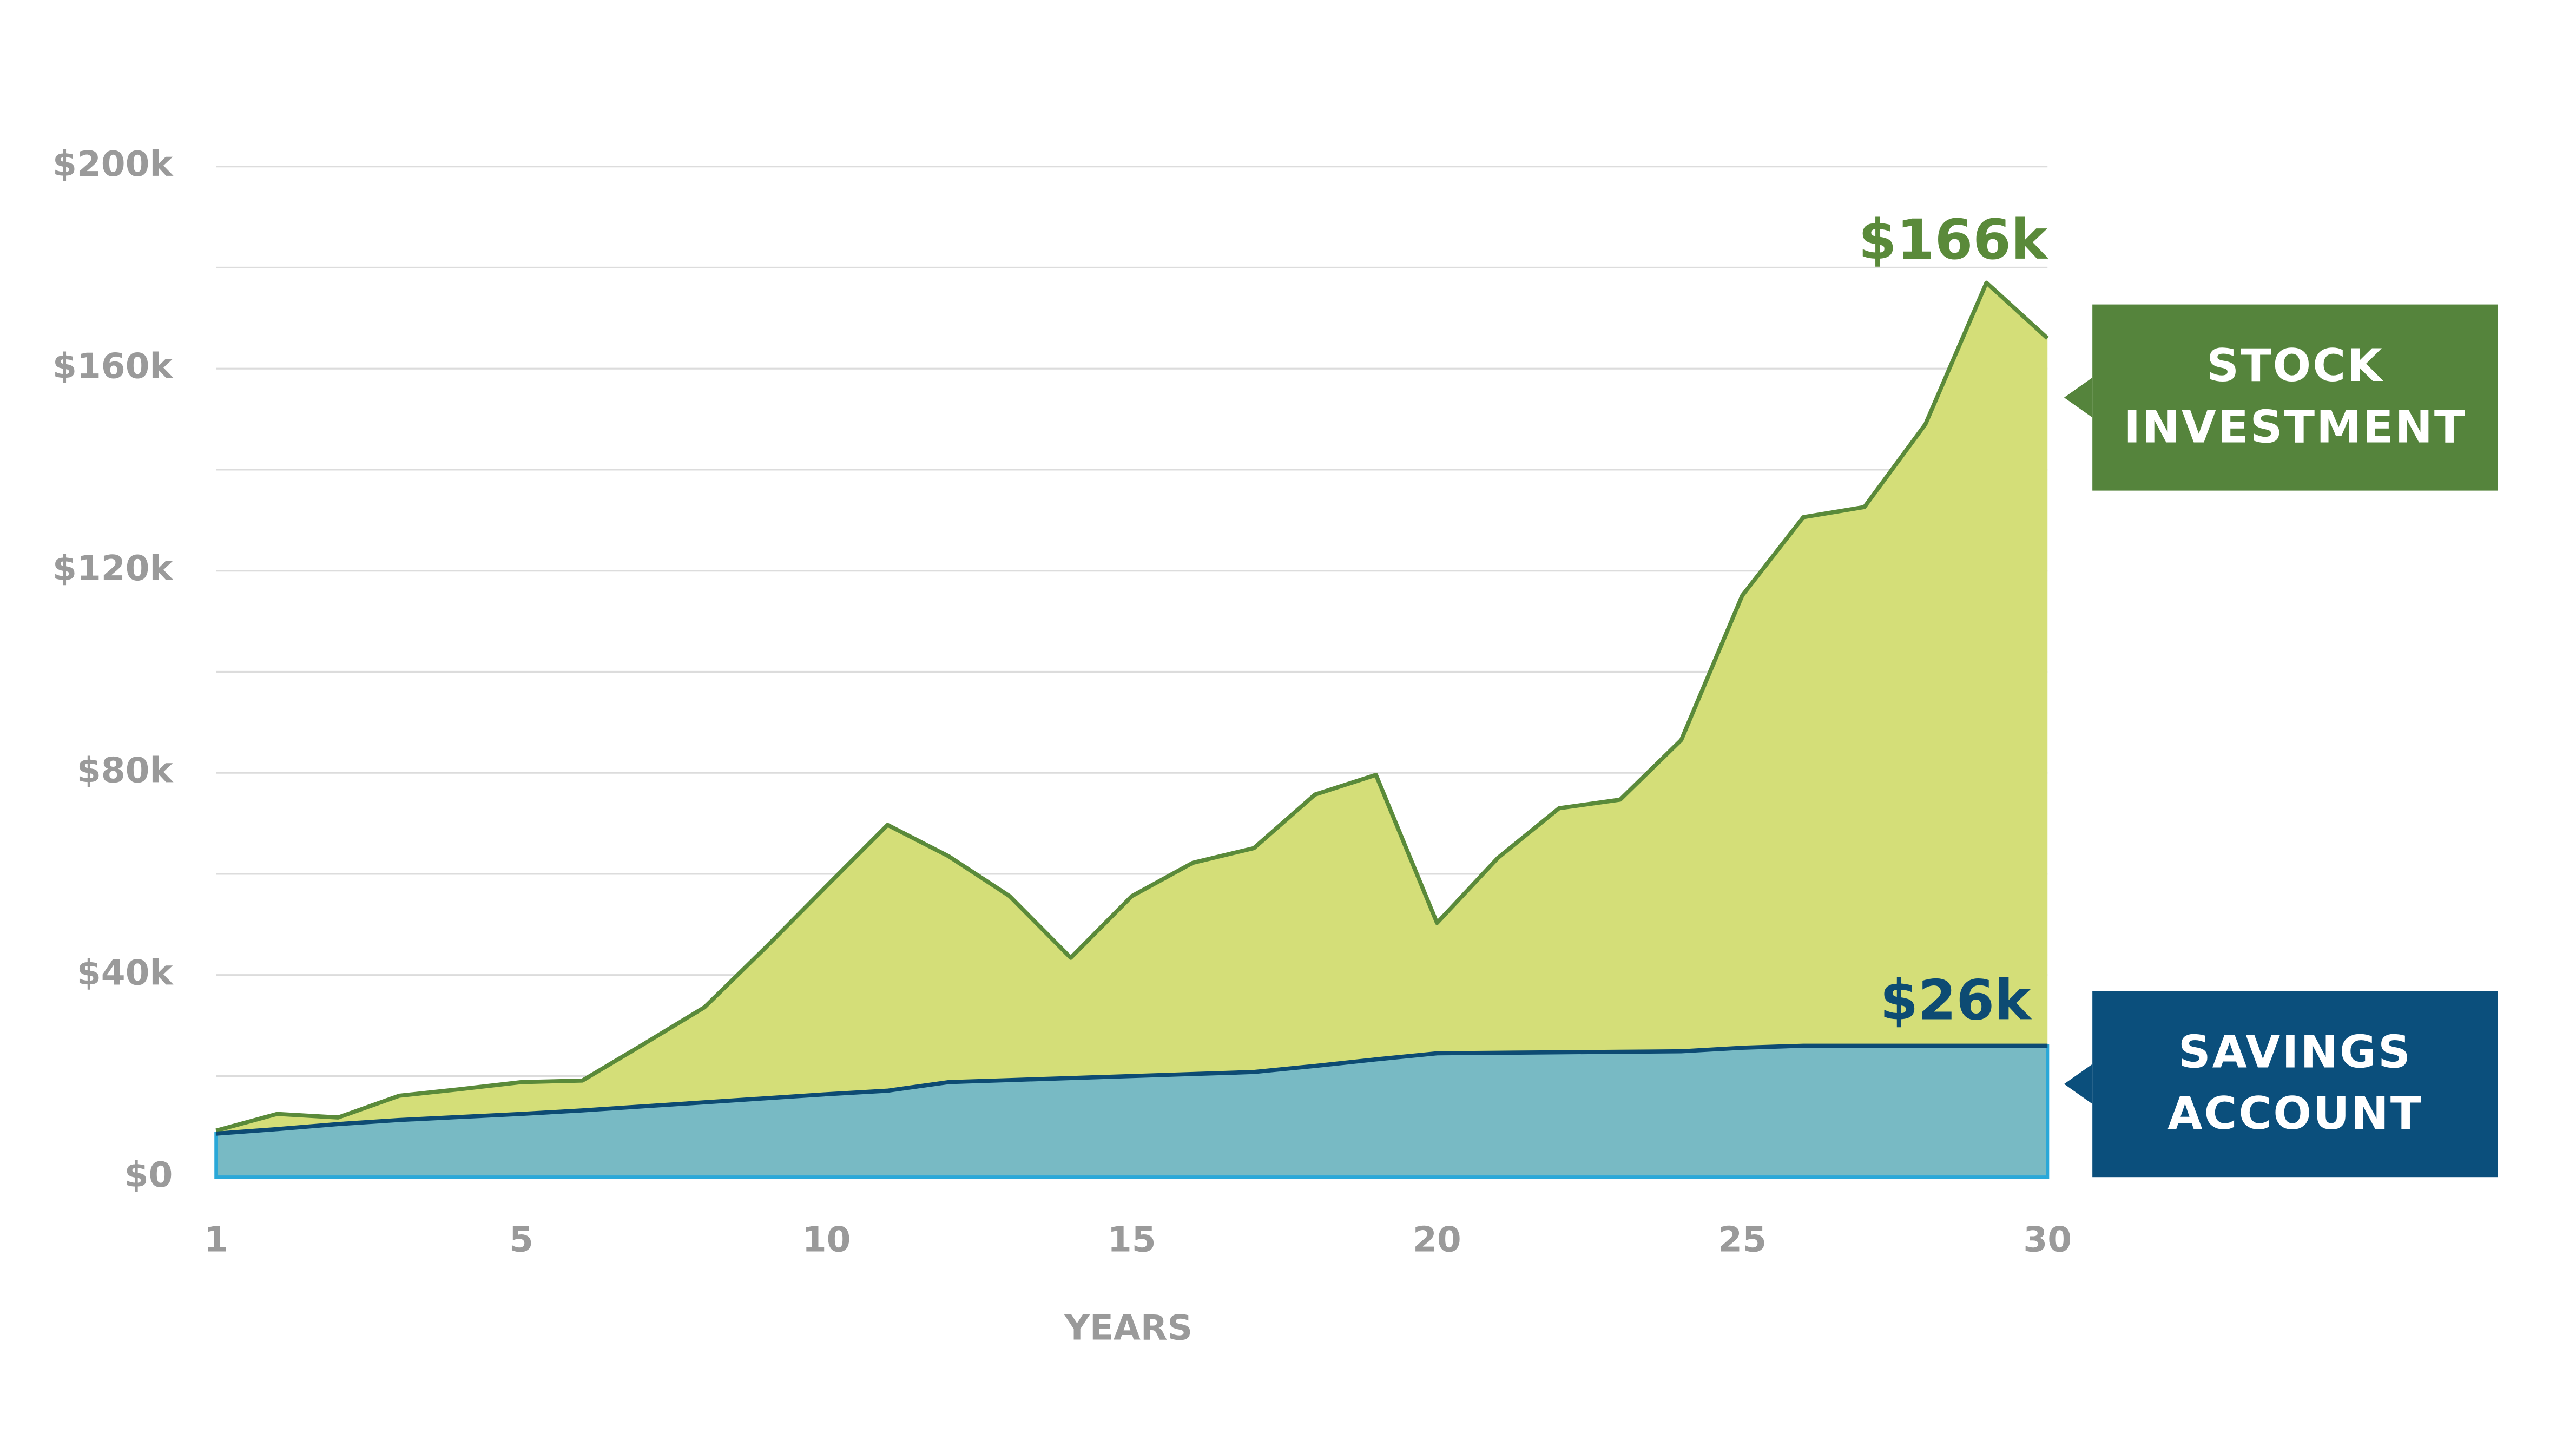  I want to click on x-tick-label: 5, so click(521, 1240).